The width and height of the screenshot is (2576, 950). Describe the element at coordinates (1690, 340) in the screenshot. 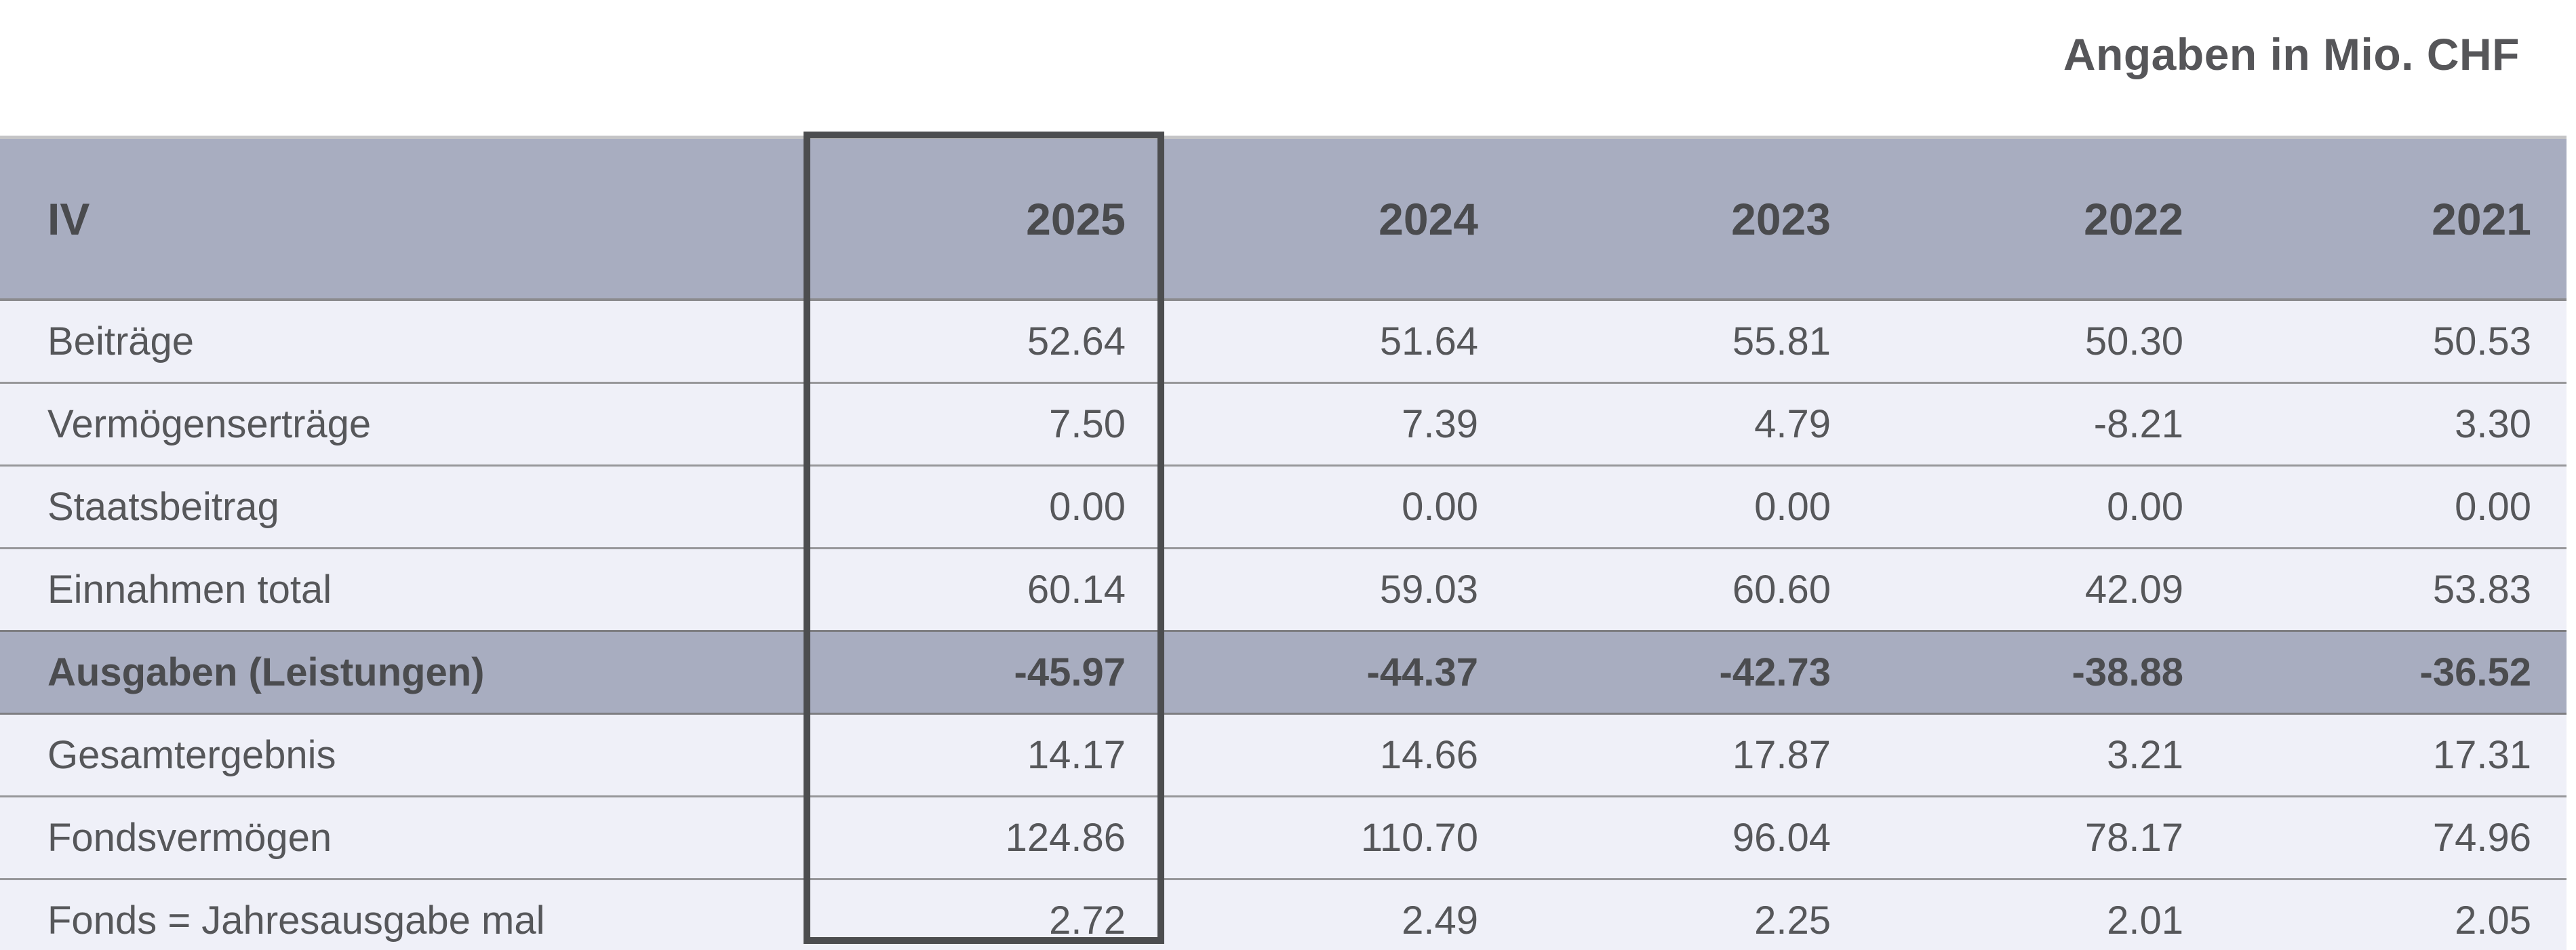

I see `cell-value: 55.81` at that location.